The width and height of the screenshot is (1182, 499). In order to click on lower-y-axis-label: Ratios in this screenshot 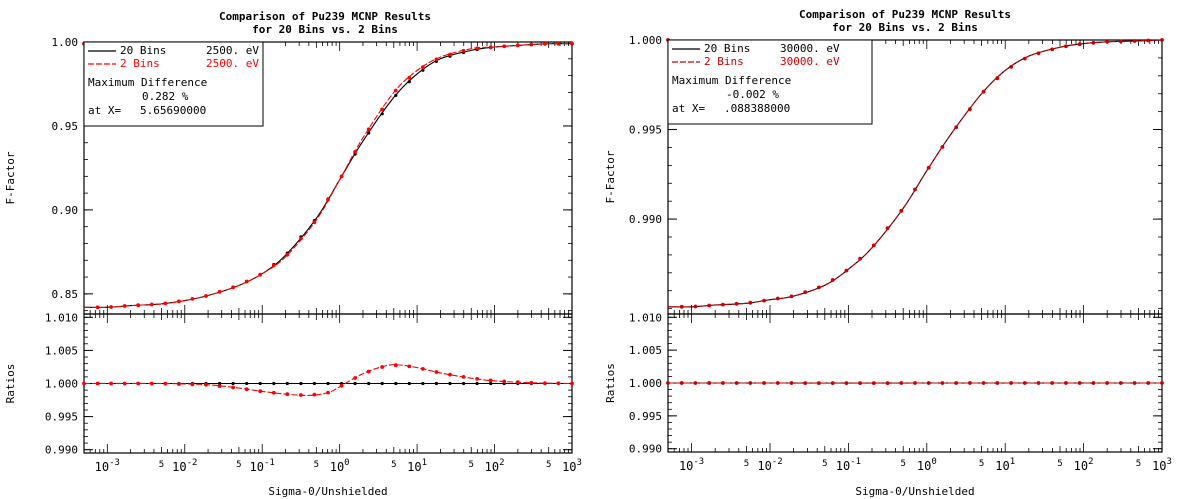, I will do `click(10, 384)`.